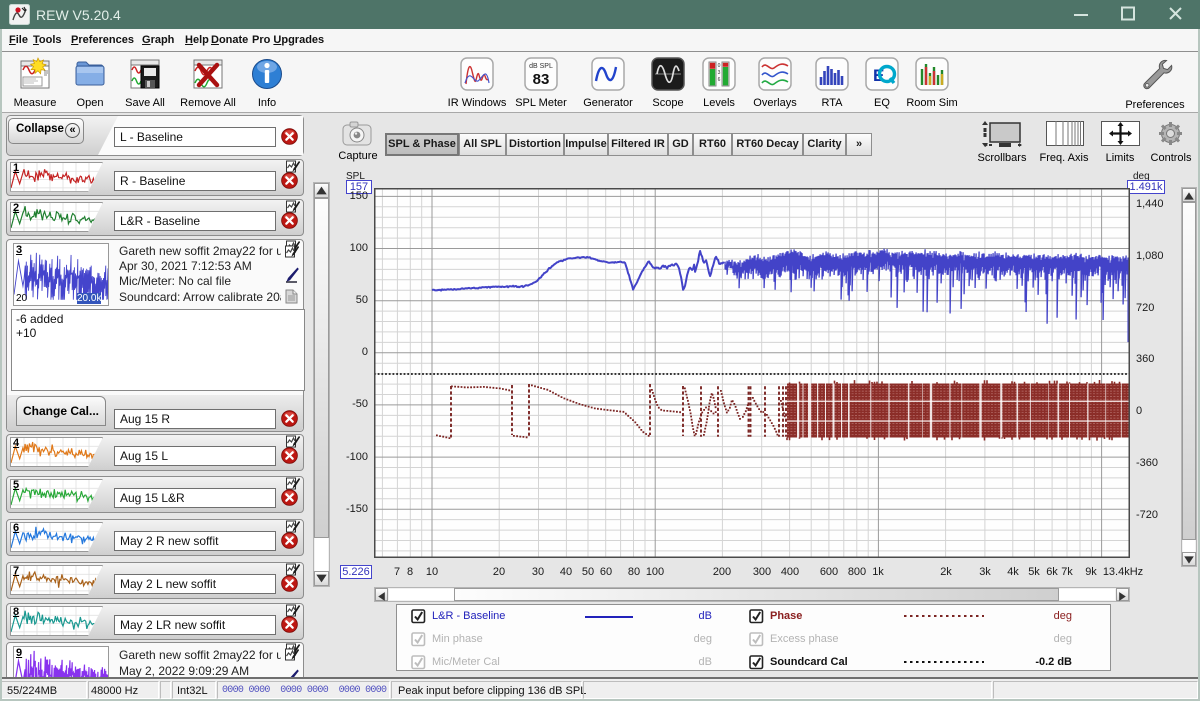 Image resolution: width=1200 pixels, height=701 pixels. Describe the element at coordinates (541, 79) in the screenshot. I see `svg-text: 83` at that location.